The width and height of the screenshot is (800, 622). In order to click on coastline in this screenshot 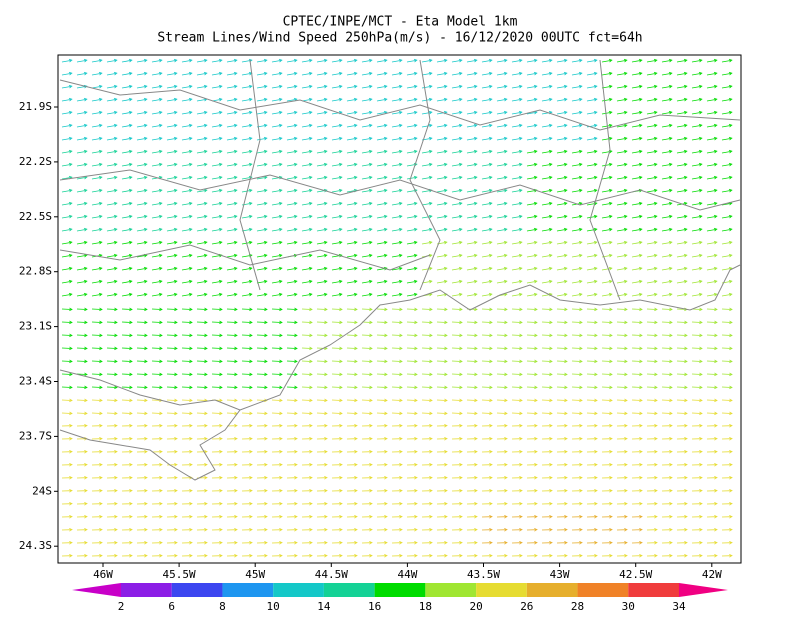, I will do `click(150, 425)`.